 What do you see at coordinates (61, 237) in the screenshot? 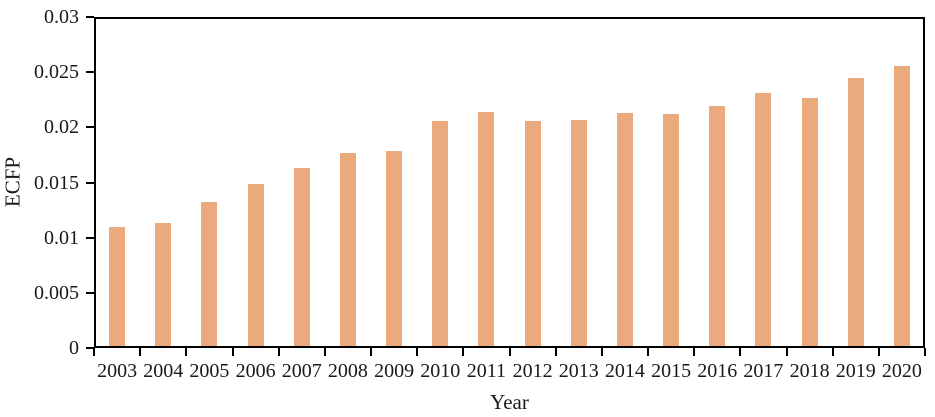
I see `y-tick-label: 0.01` at bounding box center [61, 237].